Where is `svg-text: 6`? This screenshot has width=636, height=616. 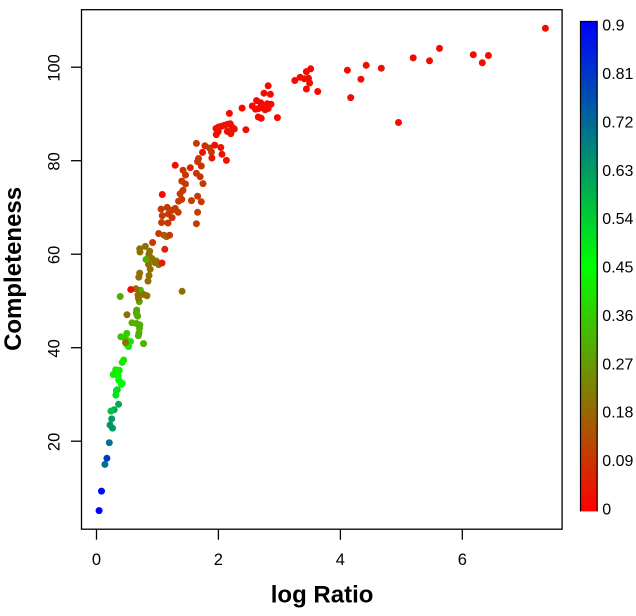
svg-text: 6 is located at coordinates (462, 560).